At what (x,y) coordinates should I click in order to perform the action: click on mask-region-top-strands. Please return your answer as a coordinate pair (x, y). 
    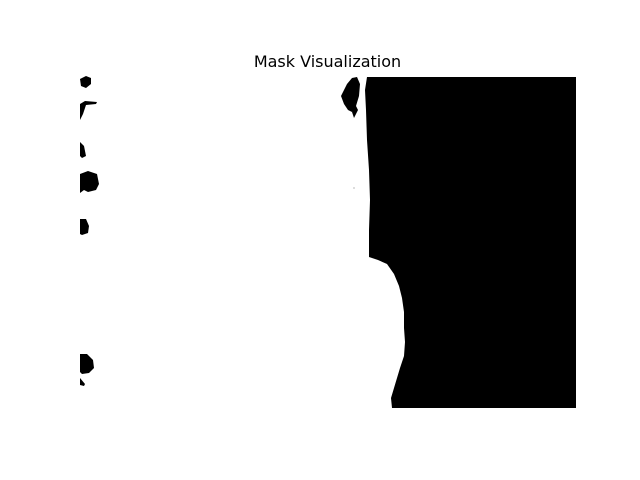
    Looking at the image, I should click on (350, 94).